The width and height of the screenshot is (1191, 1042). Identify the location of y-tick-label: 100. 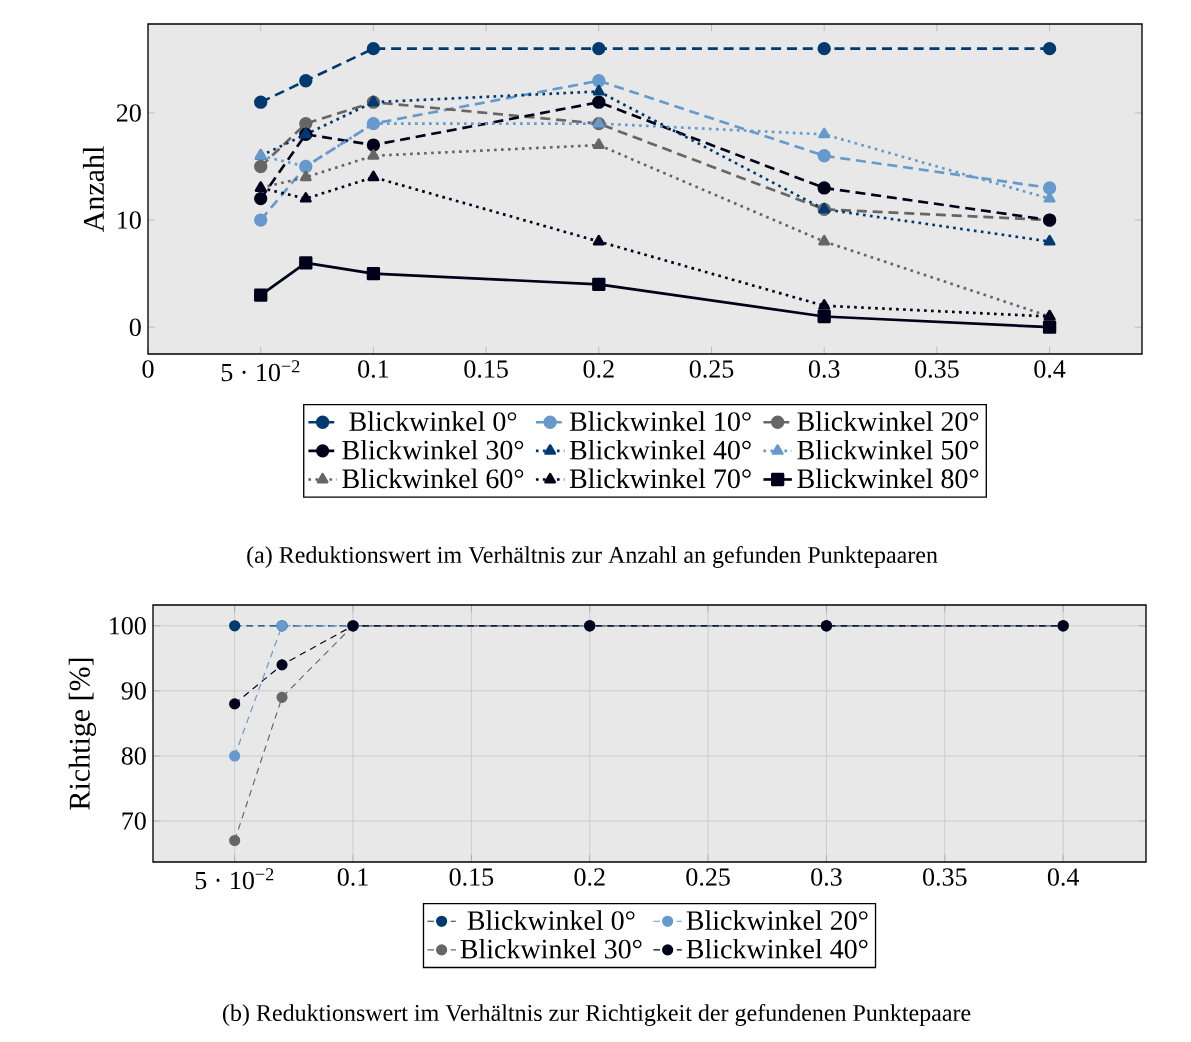
(128, 626).